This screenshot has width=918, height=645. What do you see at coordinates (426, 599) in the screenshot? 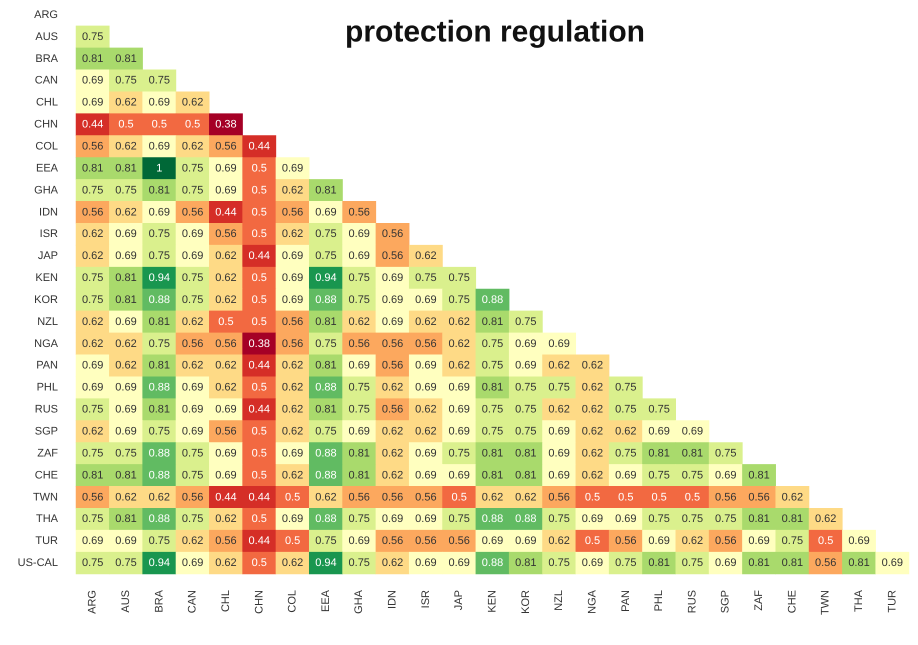
I see `x-tick-label: ISR` at bounding box center [426, 599].